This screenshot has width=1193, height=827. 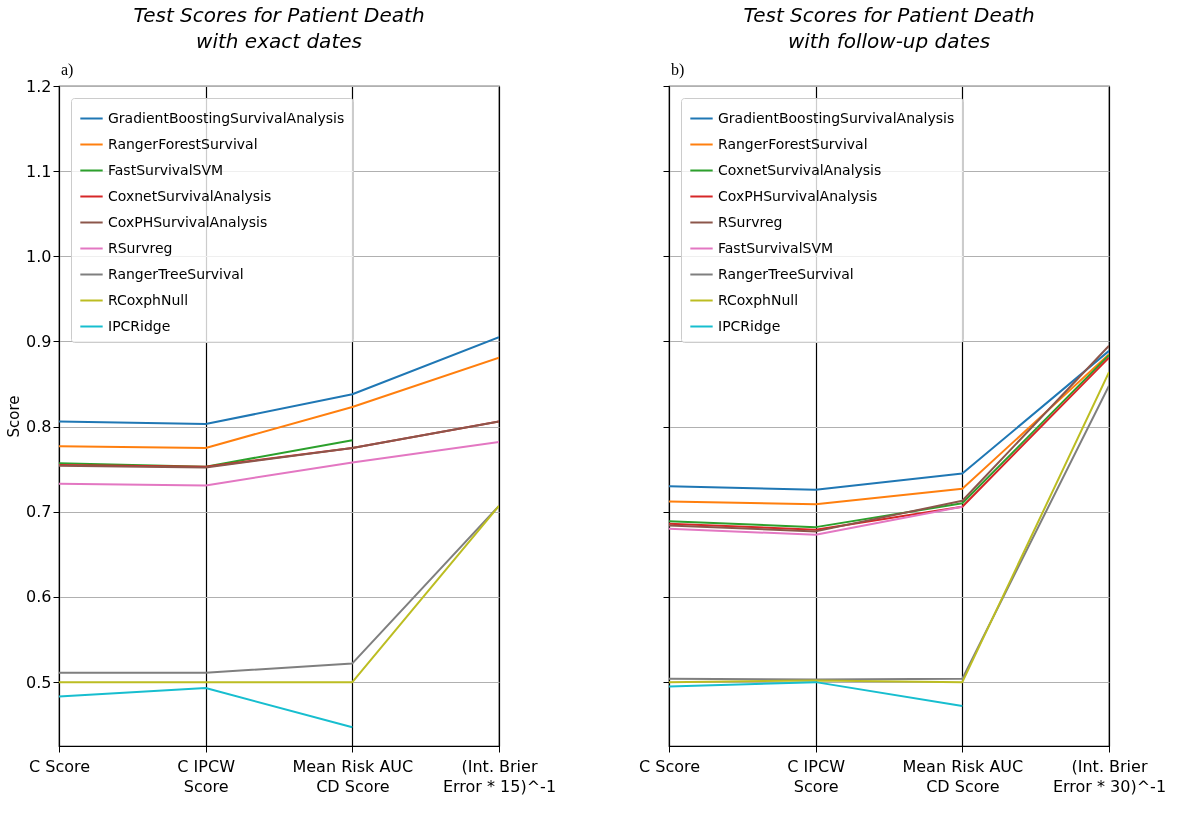 What do you see at coordinates (39, 256) in the screenshot?
I see `y-tick-label: 1.0` at bounding box center [39, 256].